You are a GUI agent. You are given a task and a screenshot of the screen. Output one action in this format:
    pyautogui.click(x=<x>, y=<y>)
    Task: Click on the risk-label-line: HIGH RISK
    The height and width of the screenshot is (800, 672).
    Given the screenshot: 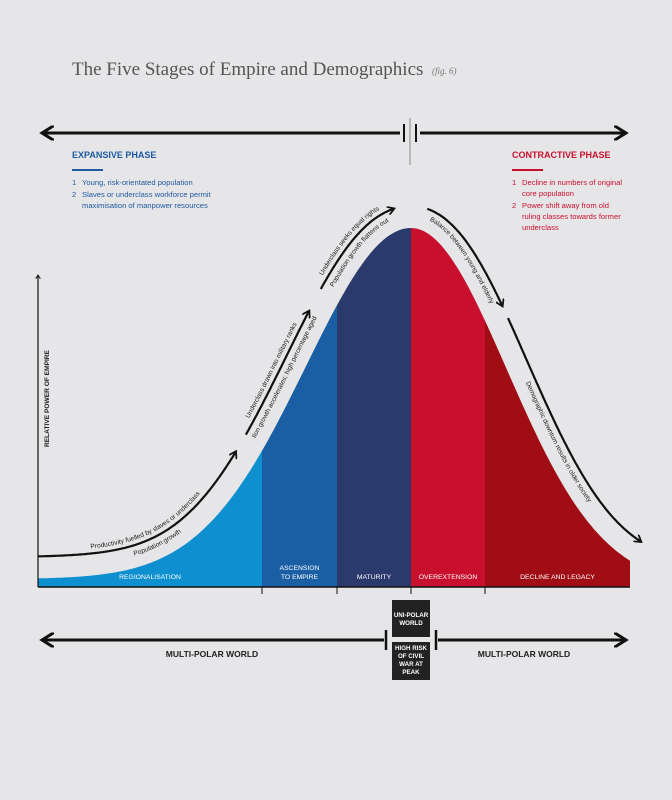 What is the action you would take?
    pyautogui.click(x=411, y=648)
    